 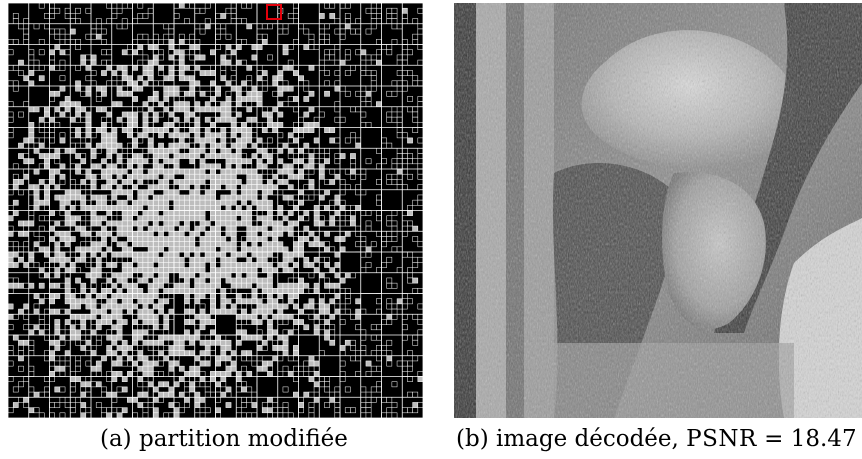 What do you see at coordinates (591, 439) in the screenshot?
I see `caption-b-text: image décodée,` at bounding box center [591, 439].